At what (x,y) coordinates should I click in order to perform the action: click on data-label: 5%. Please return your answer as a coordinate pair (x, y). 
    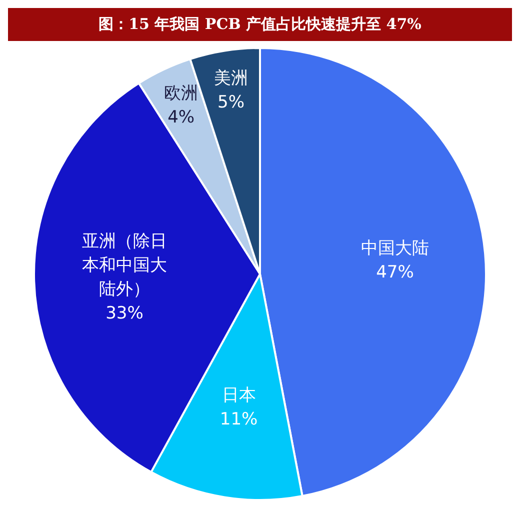
    Looking at the image, I should click on (231, 102).